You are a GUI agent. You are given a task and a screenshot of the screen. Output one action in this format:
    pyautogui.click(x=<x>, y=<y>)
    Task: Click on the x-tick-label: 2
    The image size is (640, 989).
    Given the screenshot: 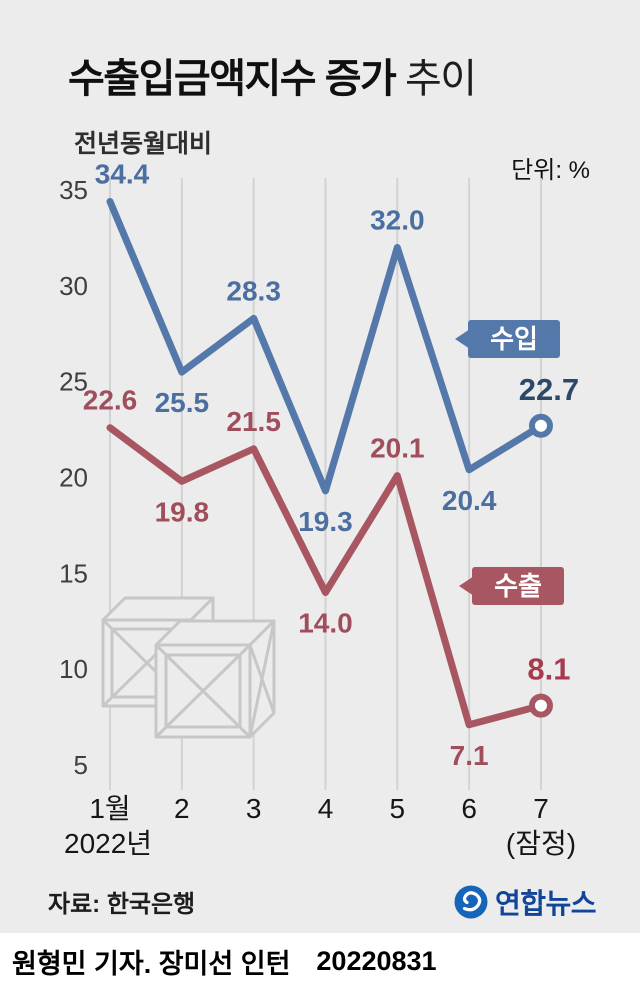 What is the action you would take?
    pyautogui.click(x=182, y=808)
    